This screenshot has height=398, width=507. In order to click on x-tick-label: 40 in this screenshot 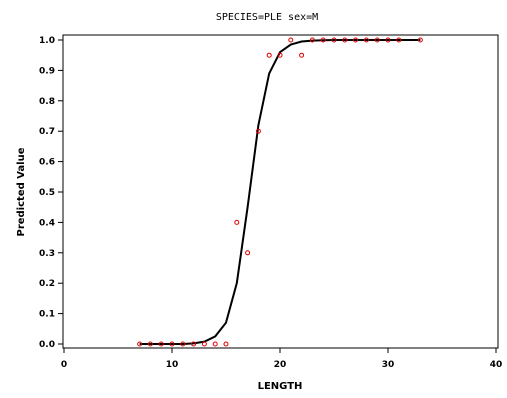, I will do `click(496, 365)`.